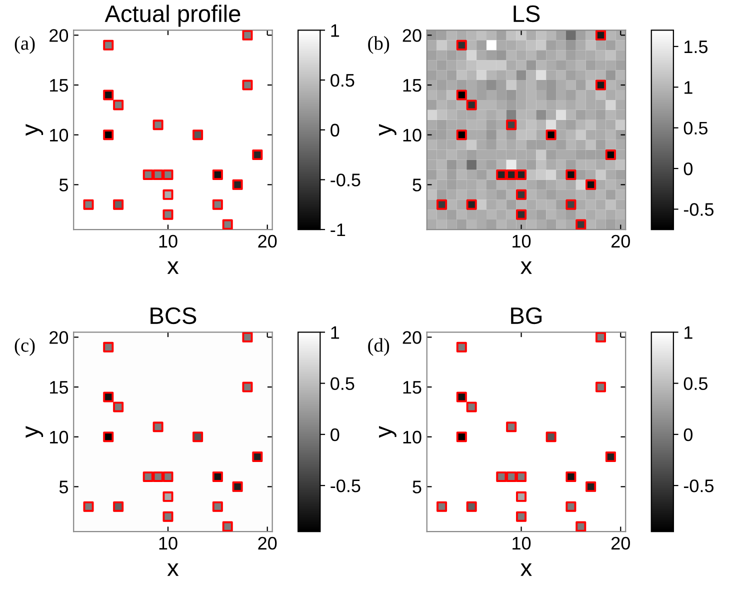 This screenshot has width=736, height=604. Describe the element at coordinates (338, 230) in the screenshot. I see `color-bar-label: -1` at that location.